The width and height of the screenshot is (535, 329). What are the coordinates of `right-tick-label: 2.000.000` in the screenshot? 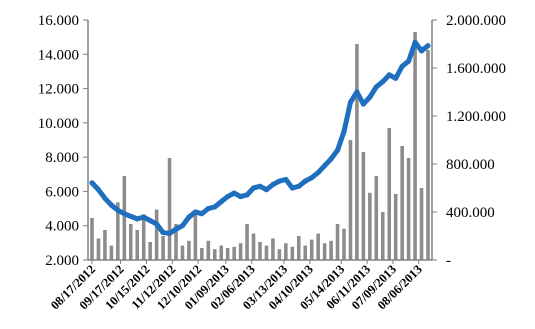 It's located at (476, 21).